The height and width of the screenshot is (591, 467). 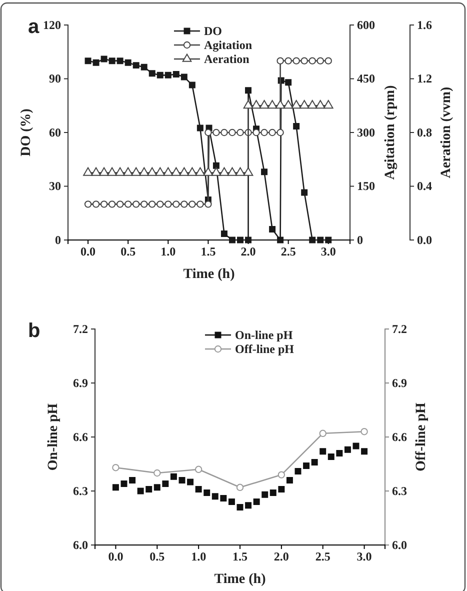 What do you see at coordinates (424, 186) in the screenshot?
I see `y3-tick-label: 0.4` at bounding box center [424, 186].